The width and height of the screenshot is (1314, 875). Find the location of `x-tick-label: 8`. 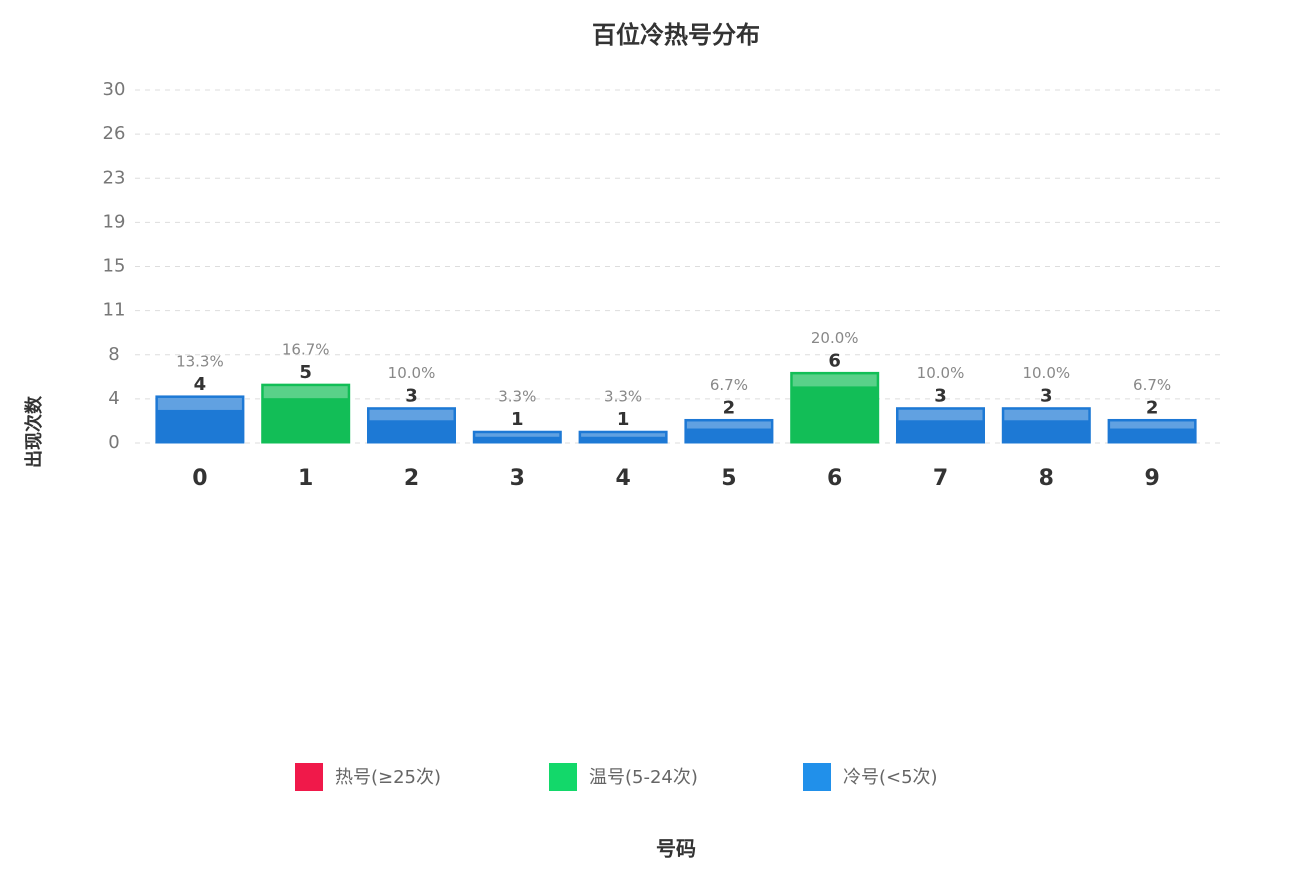

x-tick-label: 8 is located at coordinates (1046, 478).